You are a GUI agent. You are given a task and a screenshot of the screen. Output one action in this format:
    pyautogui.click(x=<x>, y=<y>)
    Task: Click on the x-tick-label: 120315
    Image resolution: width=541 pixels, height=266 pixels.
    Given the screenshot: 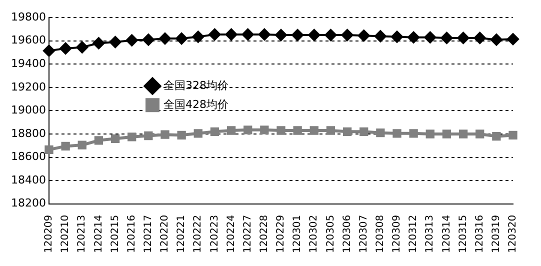 What is the action you would take?
    pyautogui.click(x=463, y=234)
    